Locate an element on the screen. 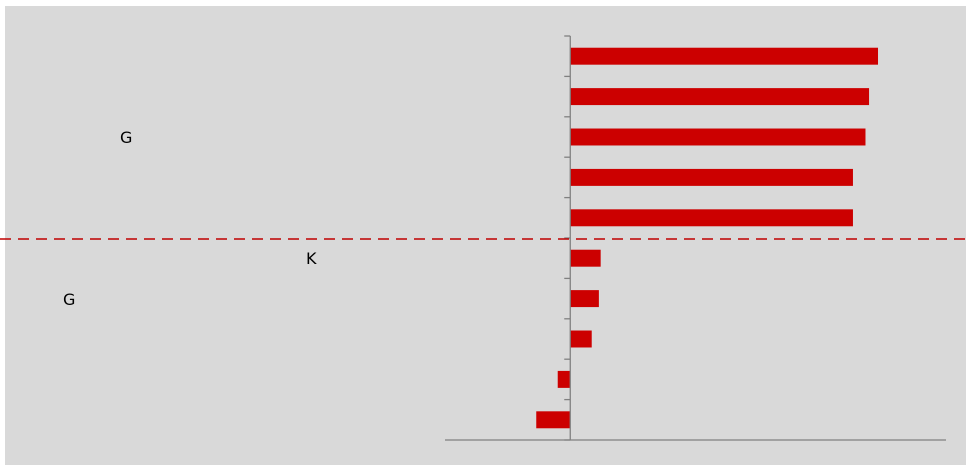  y-axis-ticks is located at coordinates (567, 238).